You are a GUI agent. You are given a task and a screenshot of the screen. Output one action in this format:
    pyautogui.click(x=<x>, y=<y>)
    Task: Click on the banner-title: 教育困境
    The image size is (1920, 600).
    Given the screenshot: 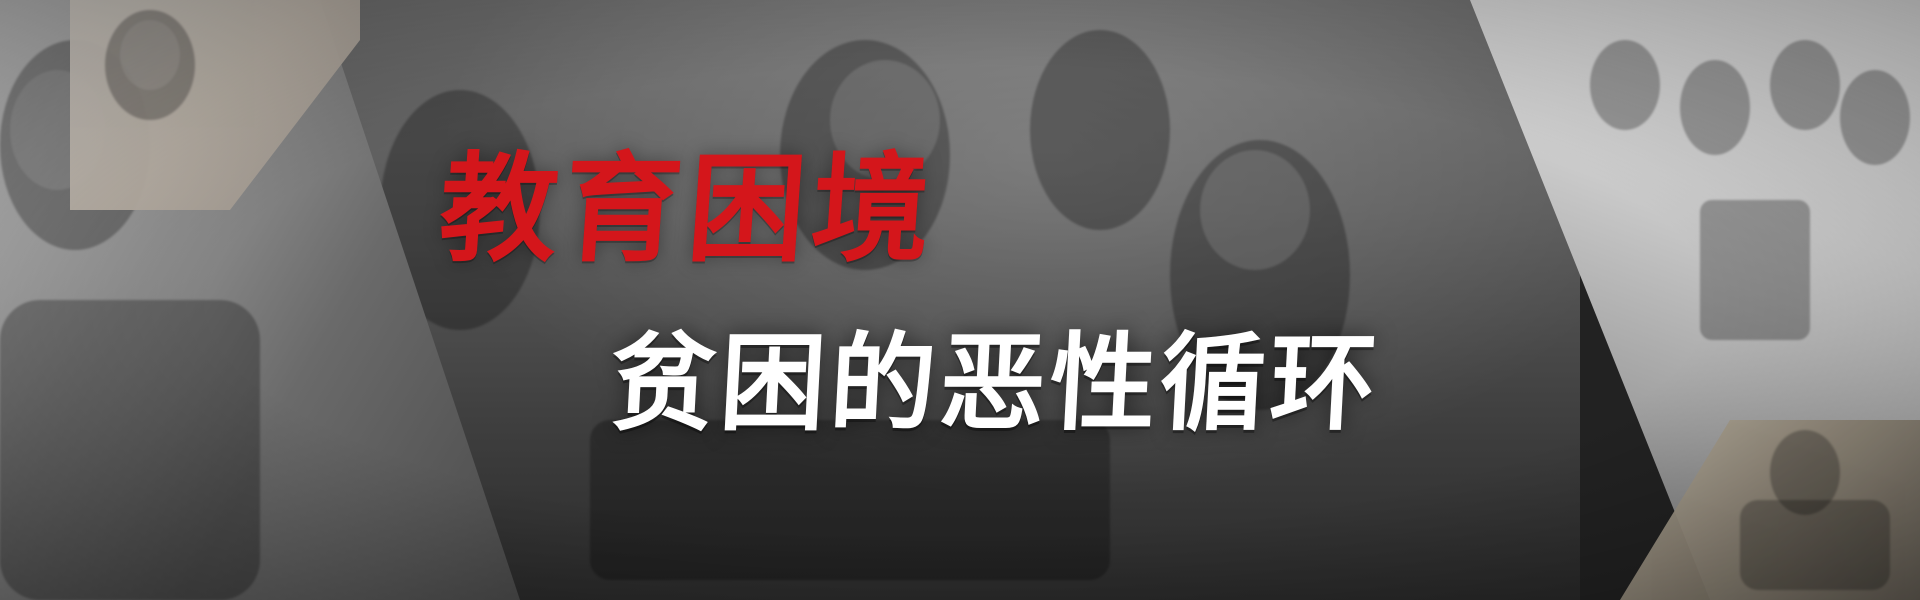 What is the action you would take?
    pyautogui.click(x=688, y=208)
    